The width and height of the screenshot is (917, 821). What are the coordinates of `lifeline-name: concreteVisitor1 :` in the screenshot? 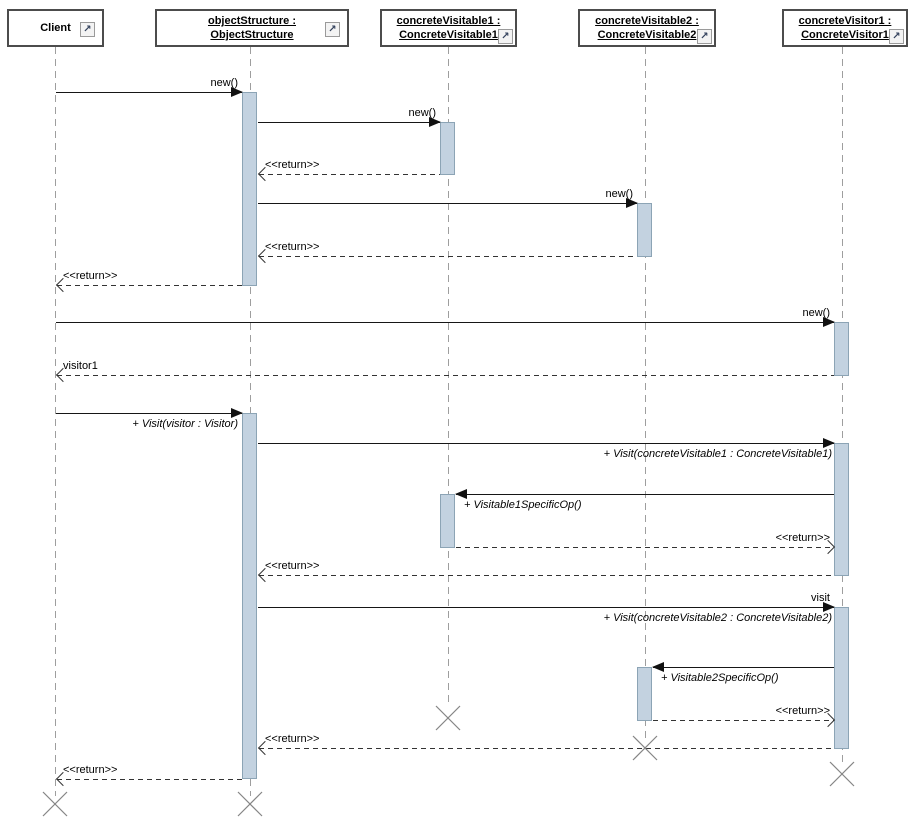 It's located at (845, 21).